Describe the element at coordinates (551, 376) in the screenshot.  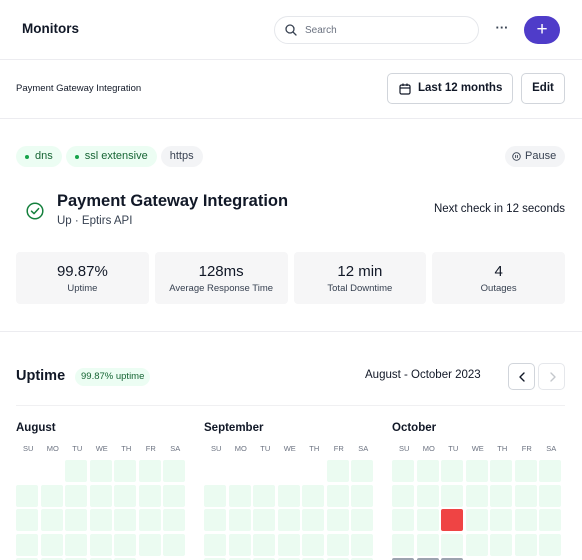
I see `next-period-button` at that location.